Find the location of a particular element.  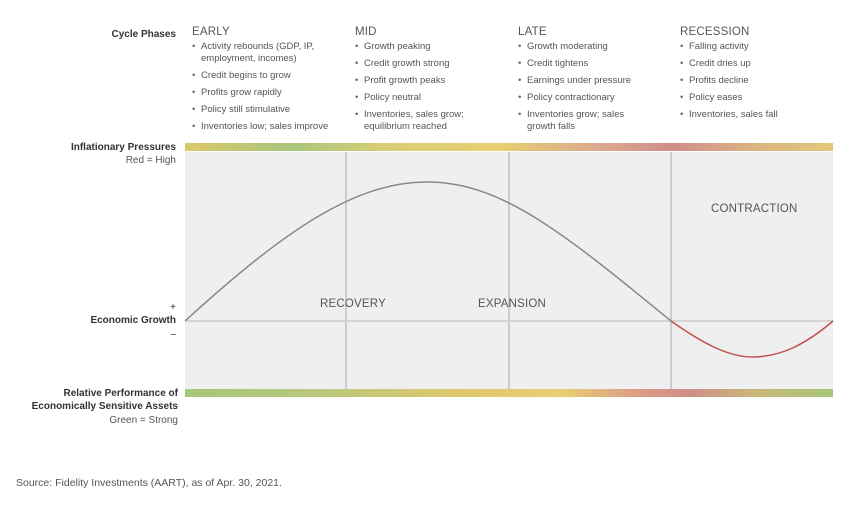

phase-bullet: Credit begins to grow is located at coordinates (272, 76).